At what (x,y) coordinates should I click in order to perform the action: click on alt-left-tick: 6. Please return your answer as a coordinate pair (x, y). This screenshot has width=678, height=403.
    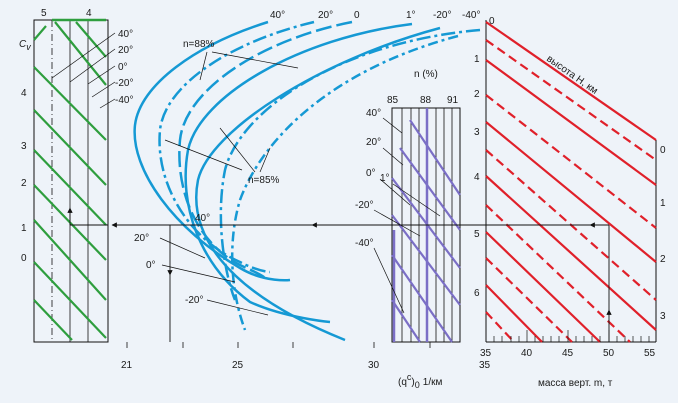
    Looking at the image, I should click on (477, 293).